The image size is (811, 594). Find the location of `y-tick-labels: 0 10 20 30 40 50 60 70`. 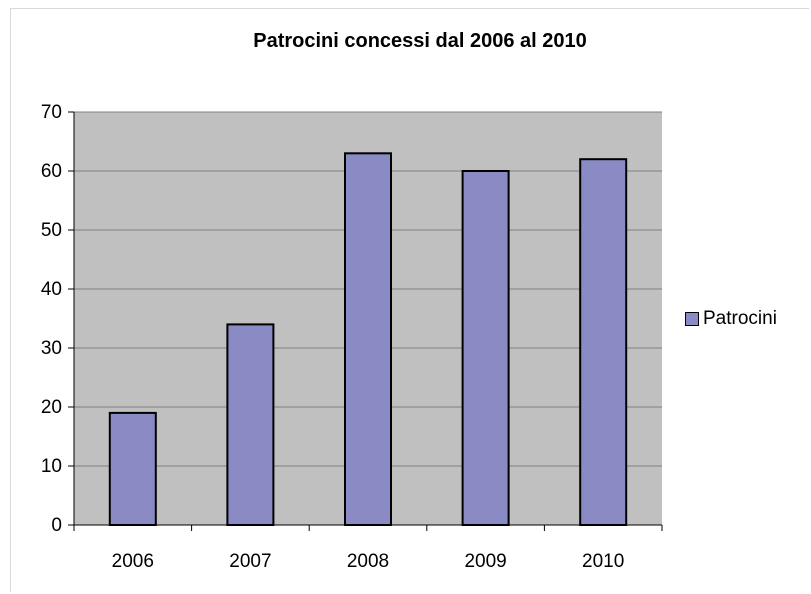

y-tick-labels: 0 10 20 30 40 50 60 70 is located at coordinates (51, 319).